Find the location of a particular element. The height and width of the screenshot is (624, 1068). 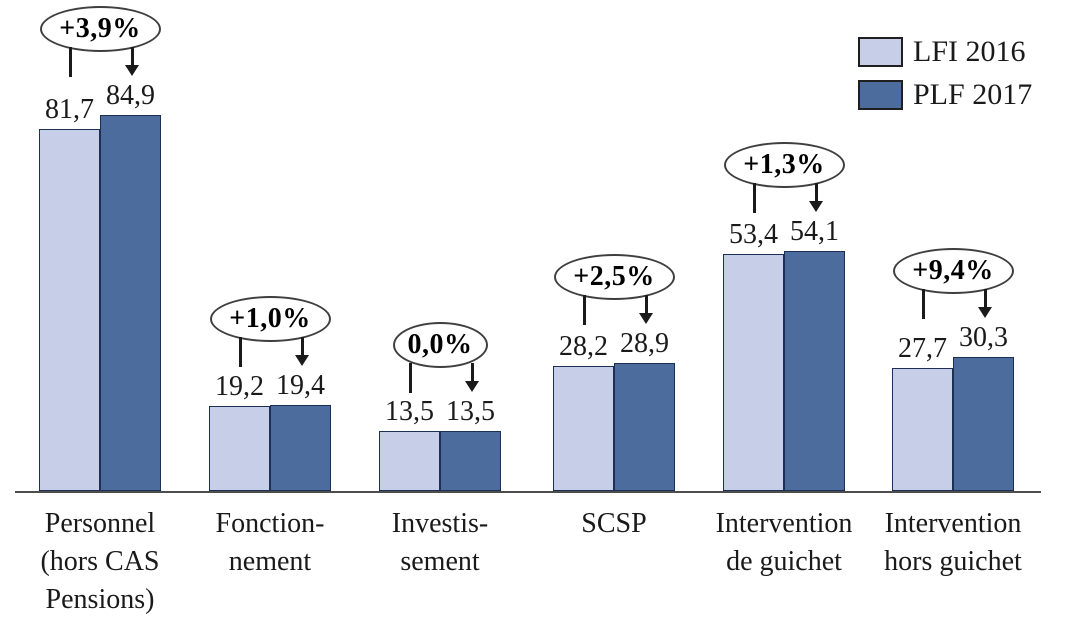

change-label: 0,0% is located at coordinates (440, 344).